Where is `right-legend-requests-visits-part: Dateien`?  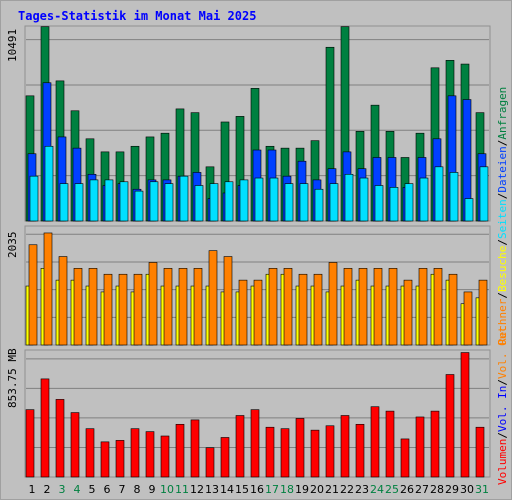
right-legend-requests-visits-part: Dateien is located at coordinates (502, 169).